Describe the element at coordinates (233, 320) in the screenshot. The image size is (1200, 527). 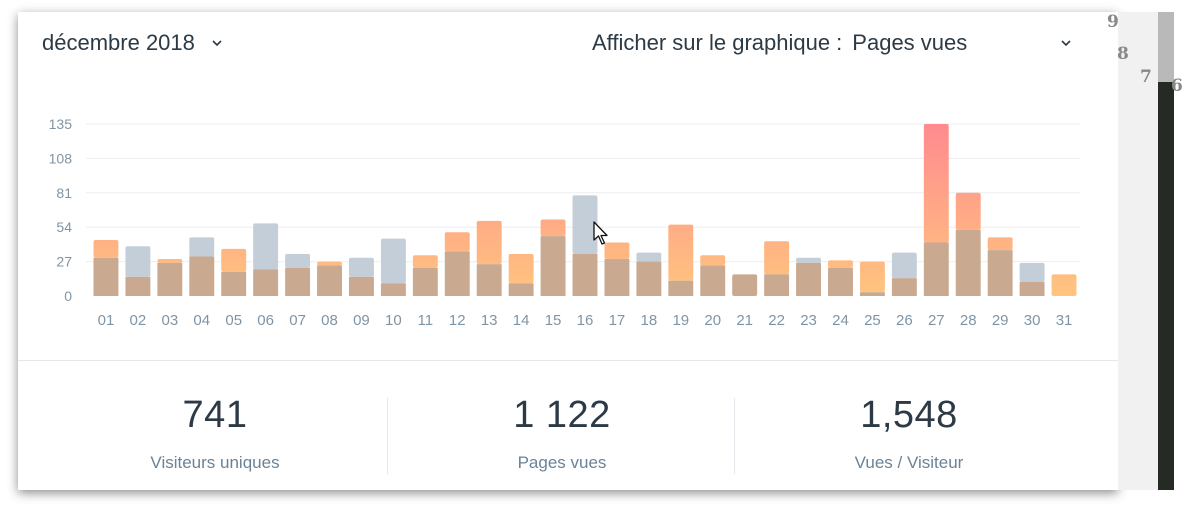
I see `x-tick-label: 05` at that location.